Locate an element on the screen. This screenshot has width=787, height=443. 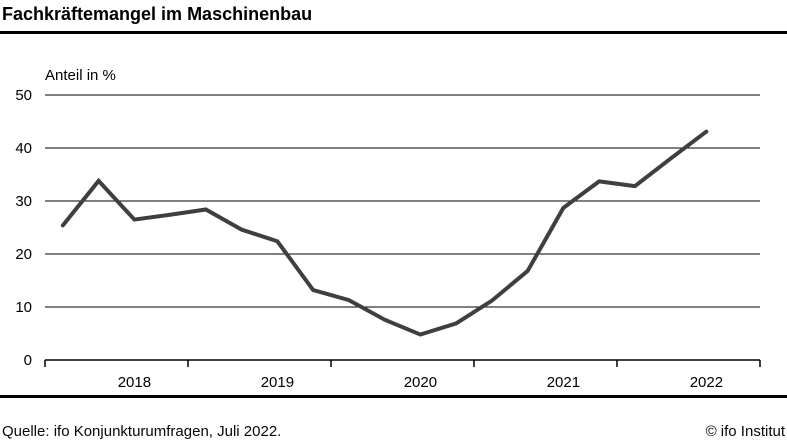
title-rule is located at coordinates (393, 32).